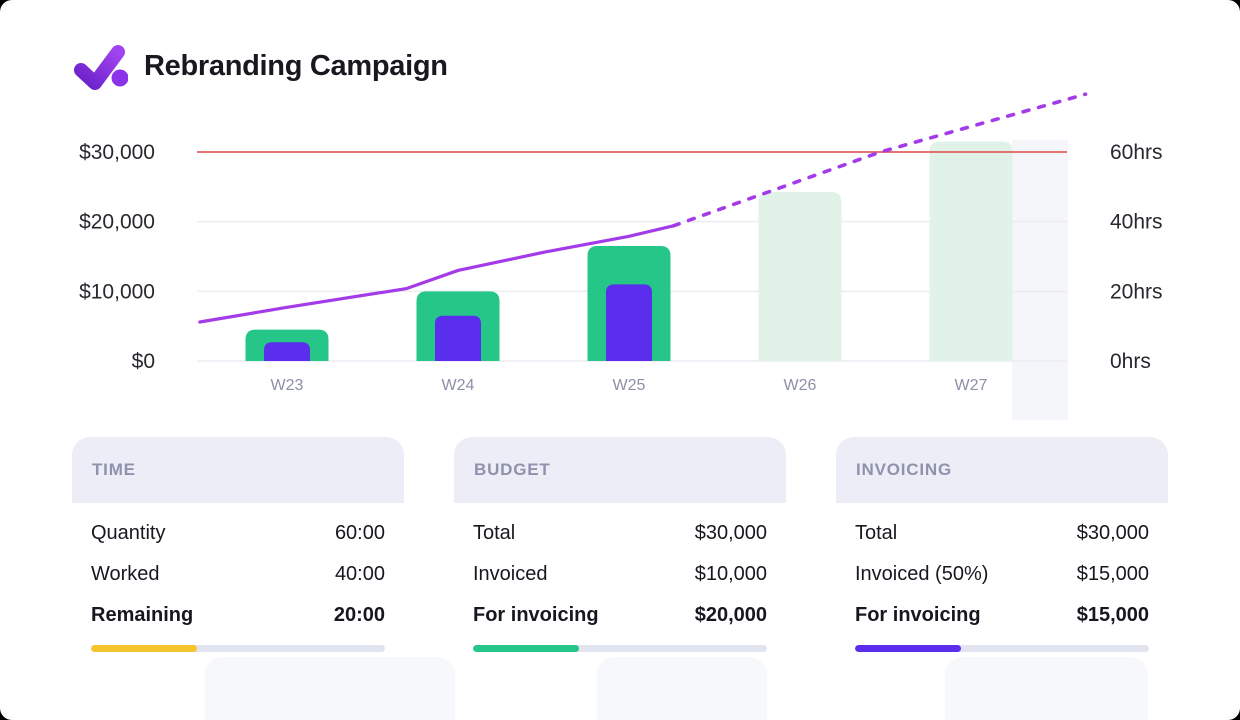  I want to click on right-axis-tick: 60hrs, so click(1136, 152).